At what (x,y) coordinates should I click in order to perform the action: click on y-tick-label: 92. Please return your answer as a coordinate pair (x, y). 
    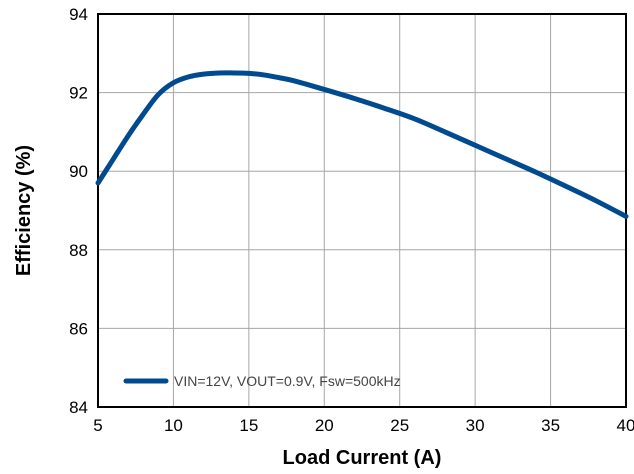
    Looking at the image, I should click on (78, 93).